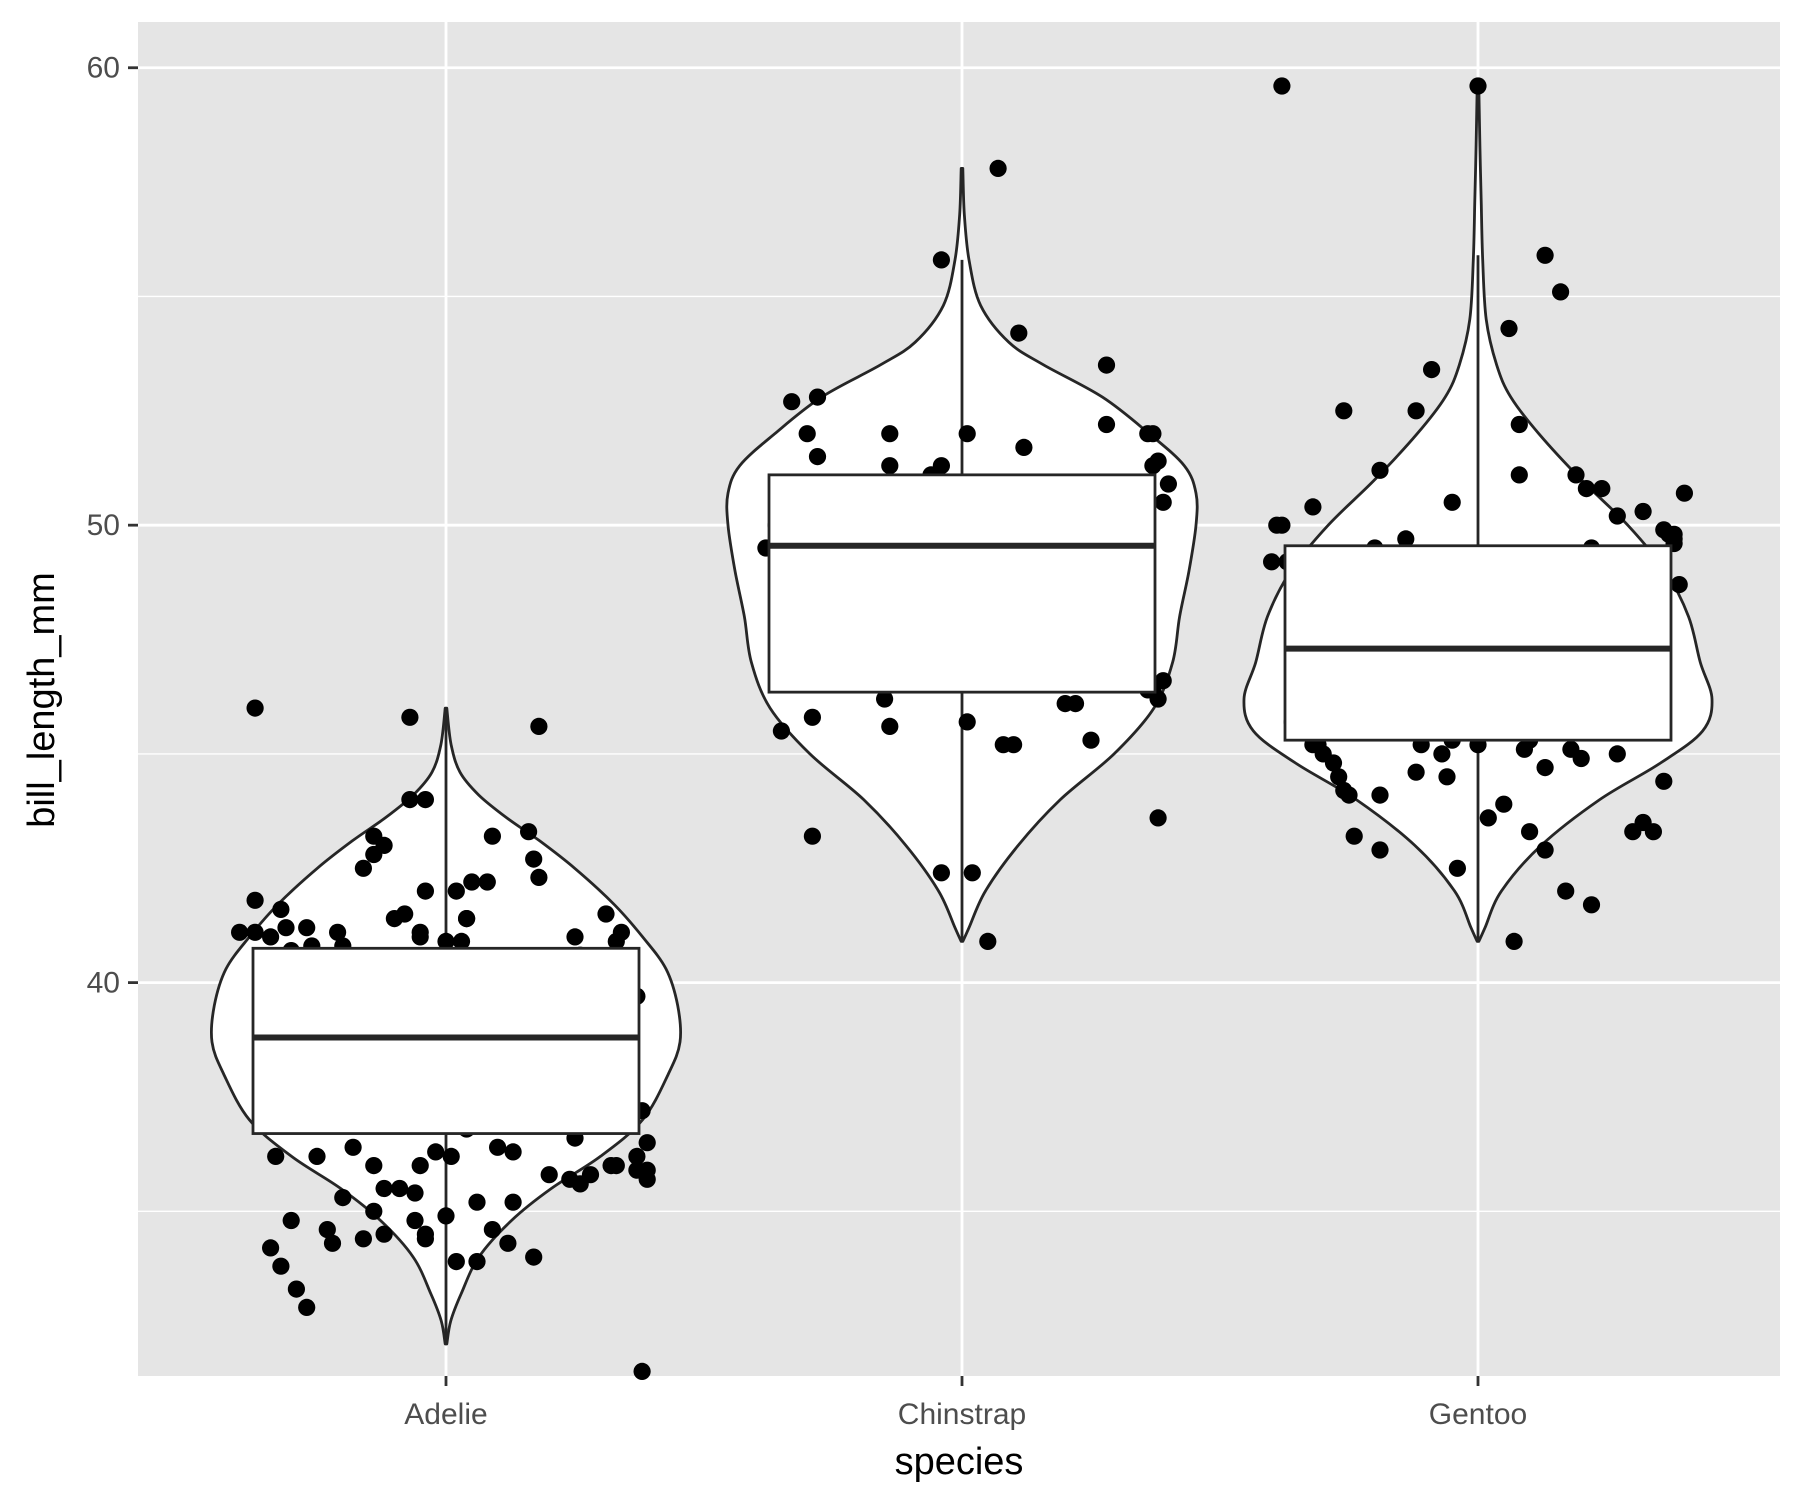 This screenshot has height=1500, width=1800. What do you see at coordinates (959, 1462) in the screenshot?
I see `x-axis-title: species` at bounding box center [959, 1462].